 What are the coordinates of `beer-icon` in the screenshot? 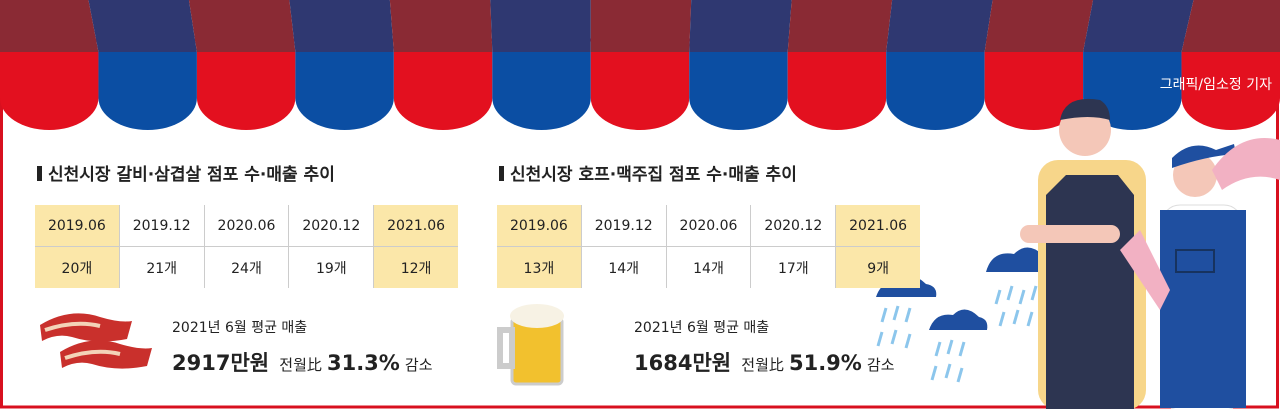 It's located at (530, 345).